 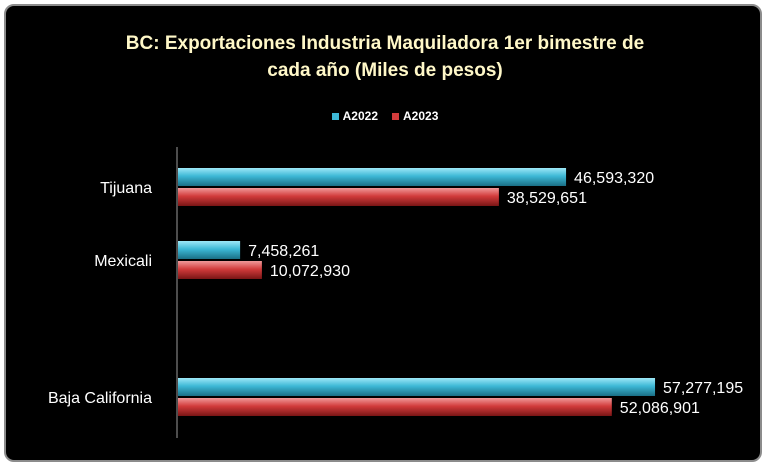 What do you see at coordinates (660, 408) in the screenshot?
I see `data-label: 52,086,901` at bounding box center [660, 408].